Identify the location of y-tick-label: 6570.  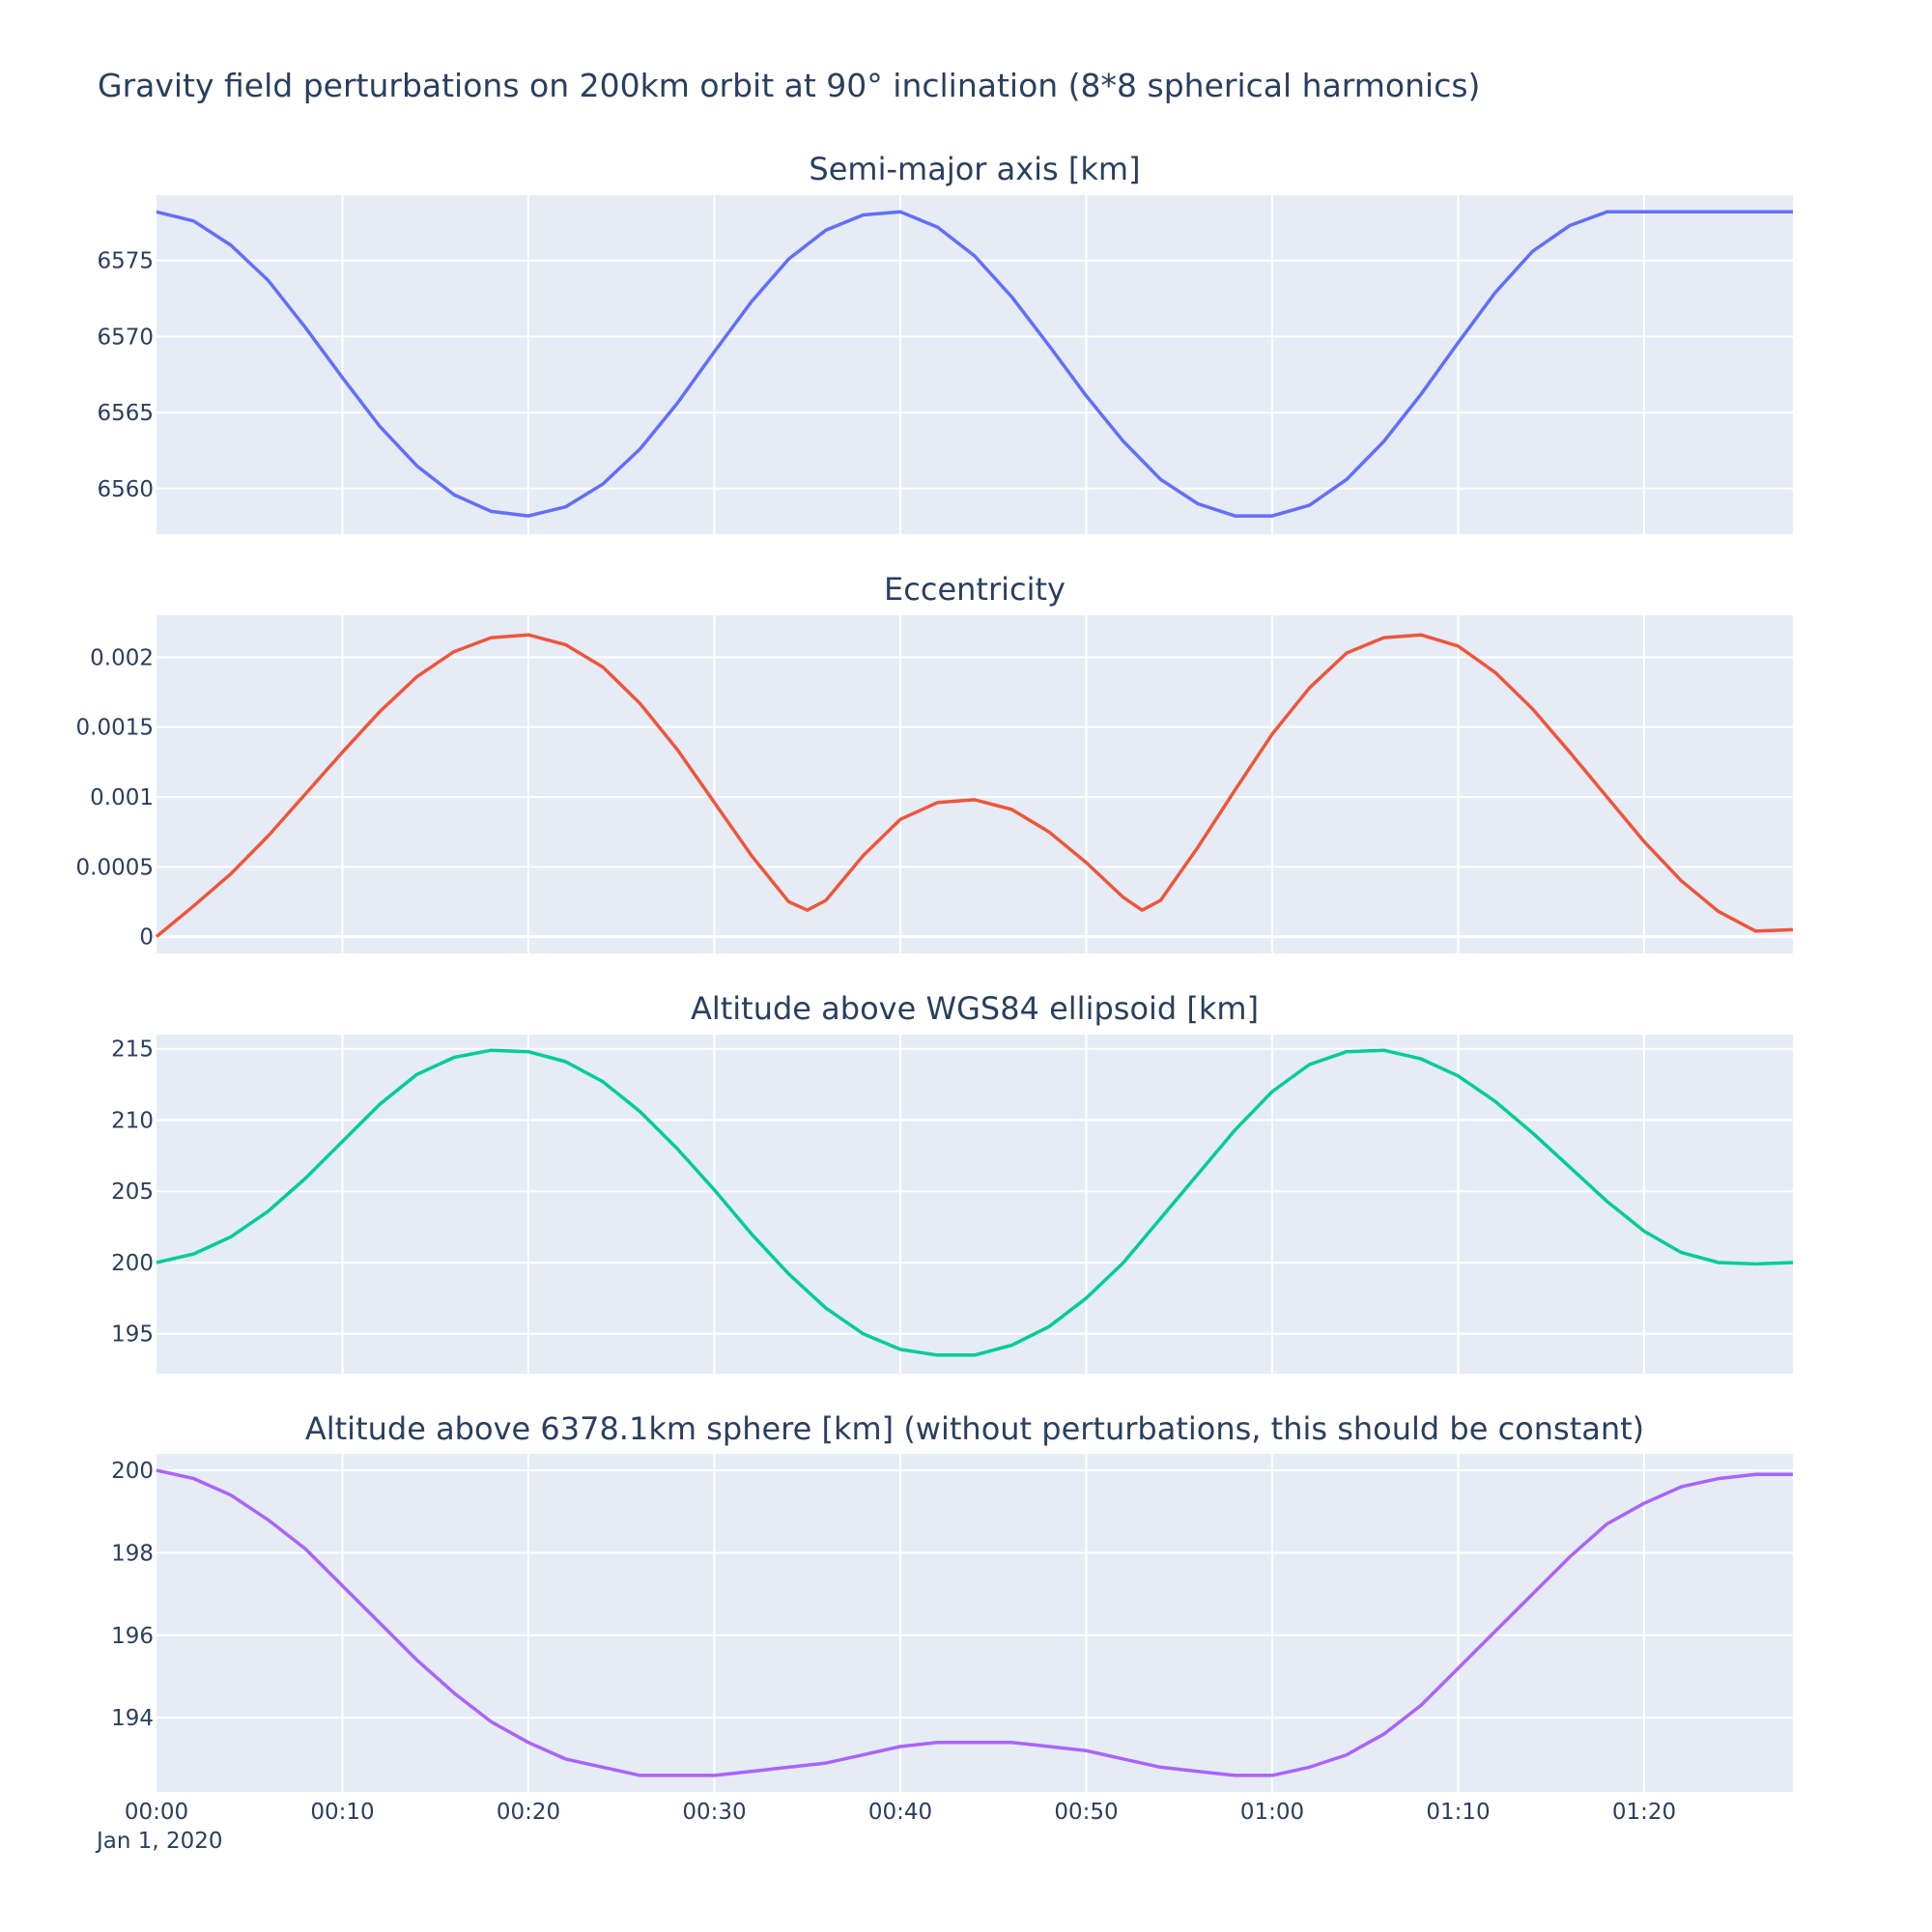
(125, 337).